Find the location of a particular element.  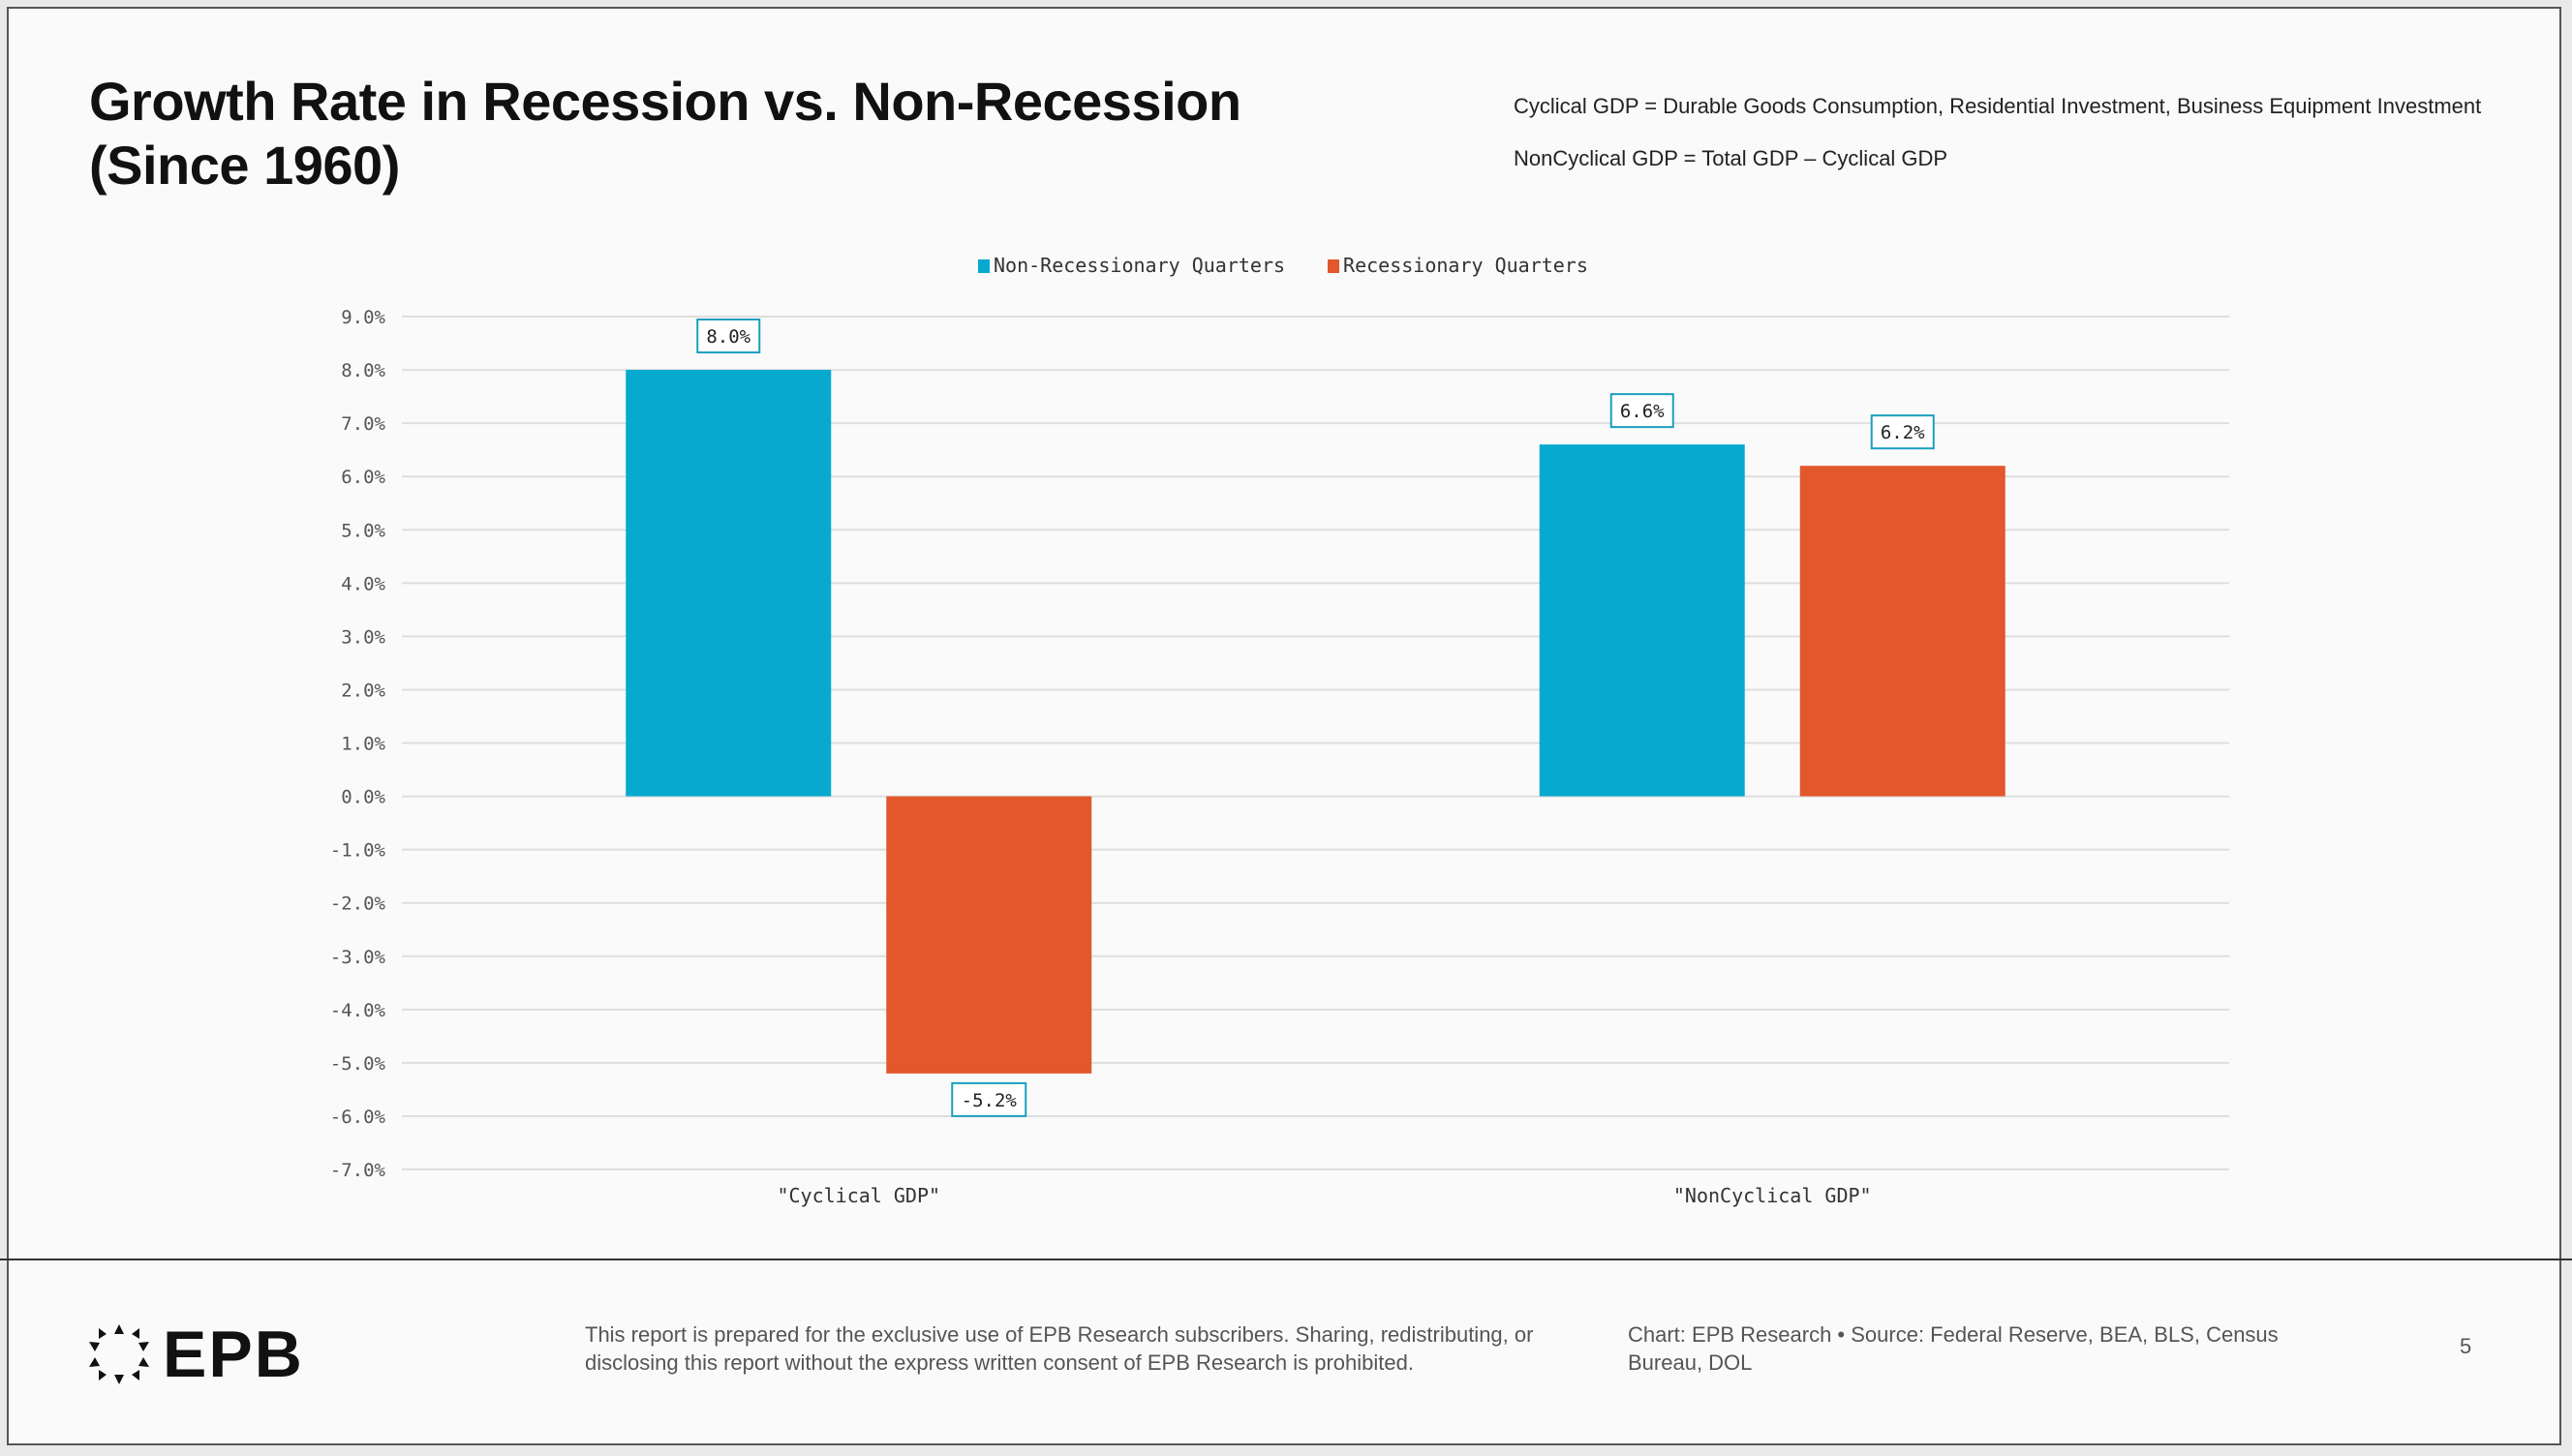

y-tick-label: 5.0% is located at coordinates (363, 530).